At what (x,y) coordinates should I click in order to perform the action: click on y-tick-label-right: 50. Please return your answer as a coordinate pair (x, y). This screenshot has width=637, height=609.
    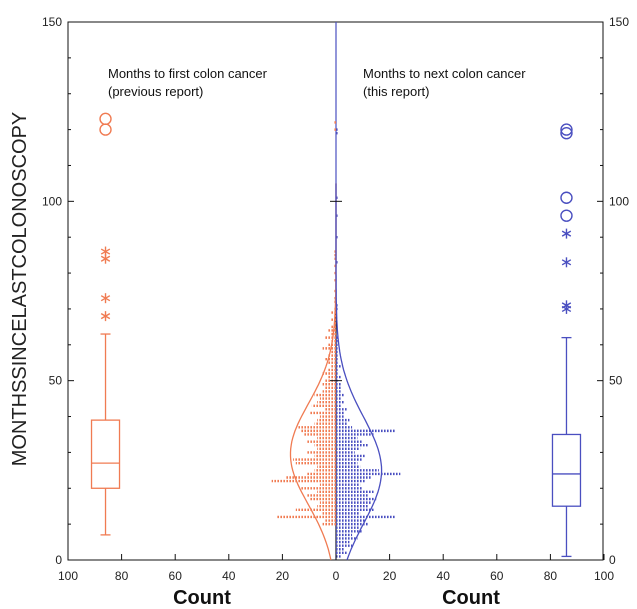
    Looking at the image, I should click on (616, 381).